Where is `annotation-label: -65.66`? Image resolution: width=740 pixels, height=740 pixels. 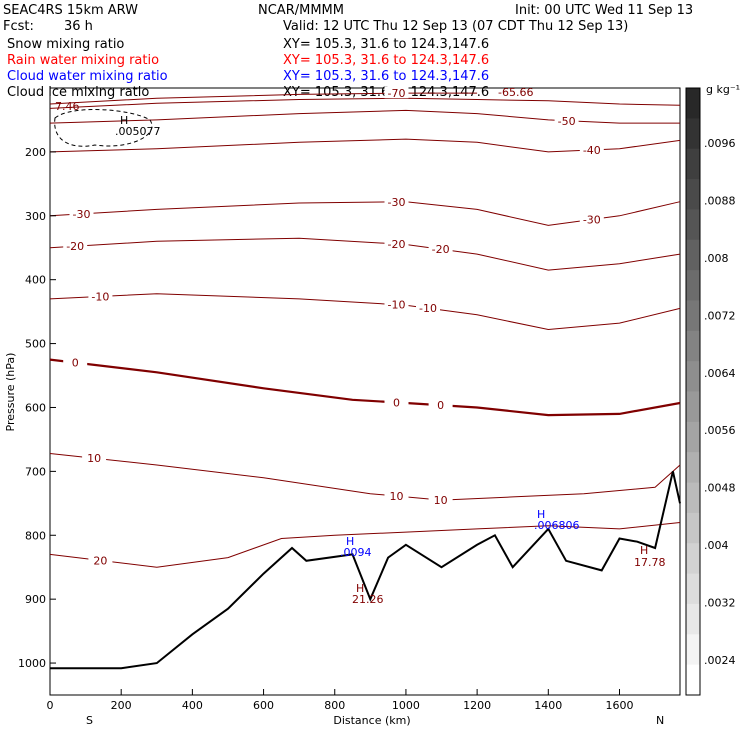
annotation-label: -65.66 is located at coordinates (515, 92).